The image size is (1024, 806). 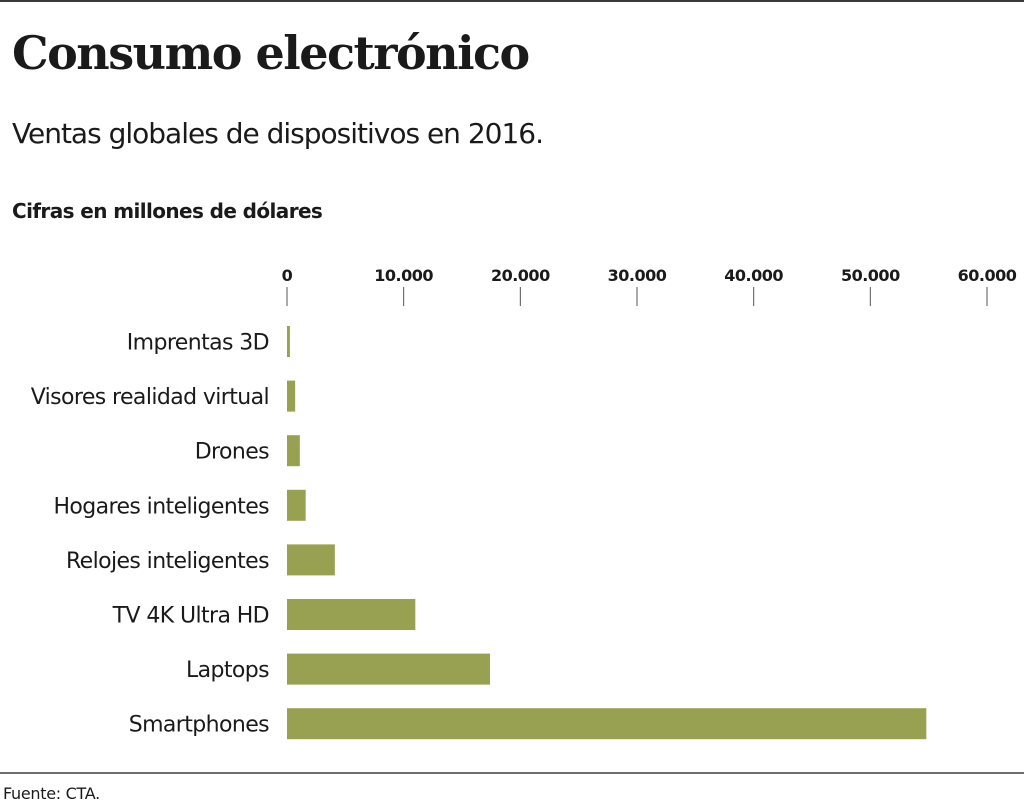 What do you see at coordinates (167, 561) in the screenshot?
I see `category-label: Relojes inteligentes` at bounding box center [167, 561].